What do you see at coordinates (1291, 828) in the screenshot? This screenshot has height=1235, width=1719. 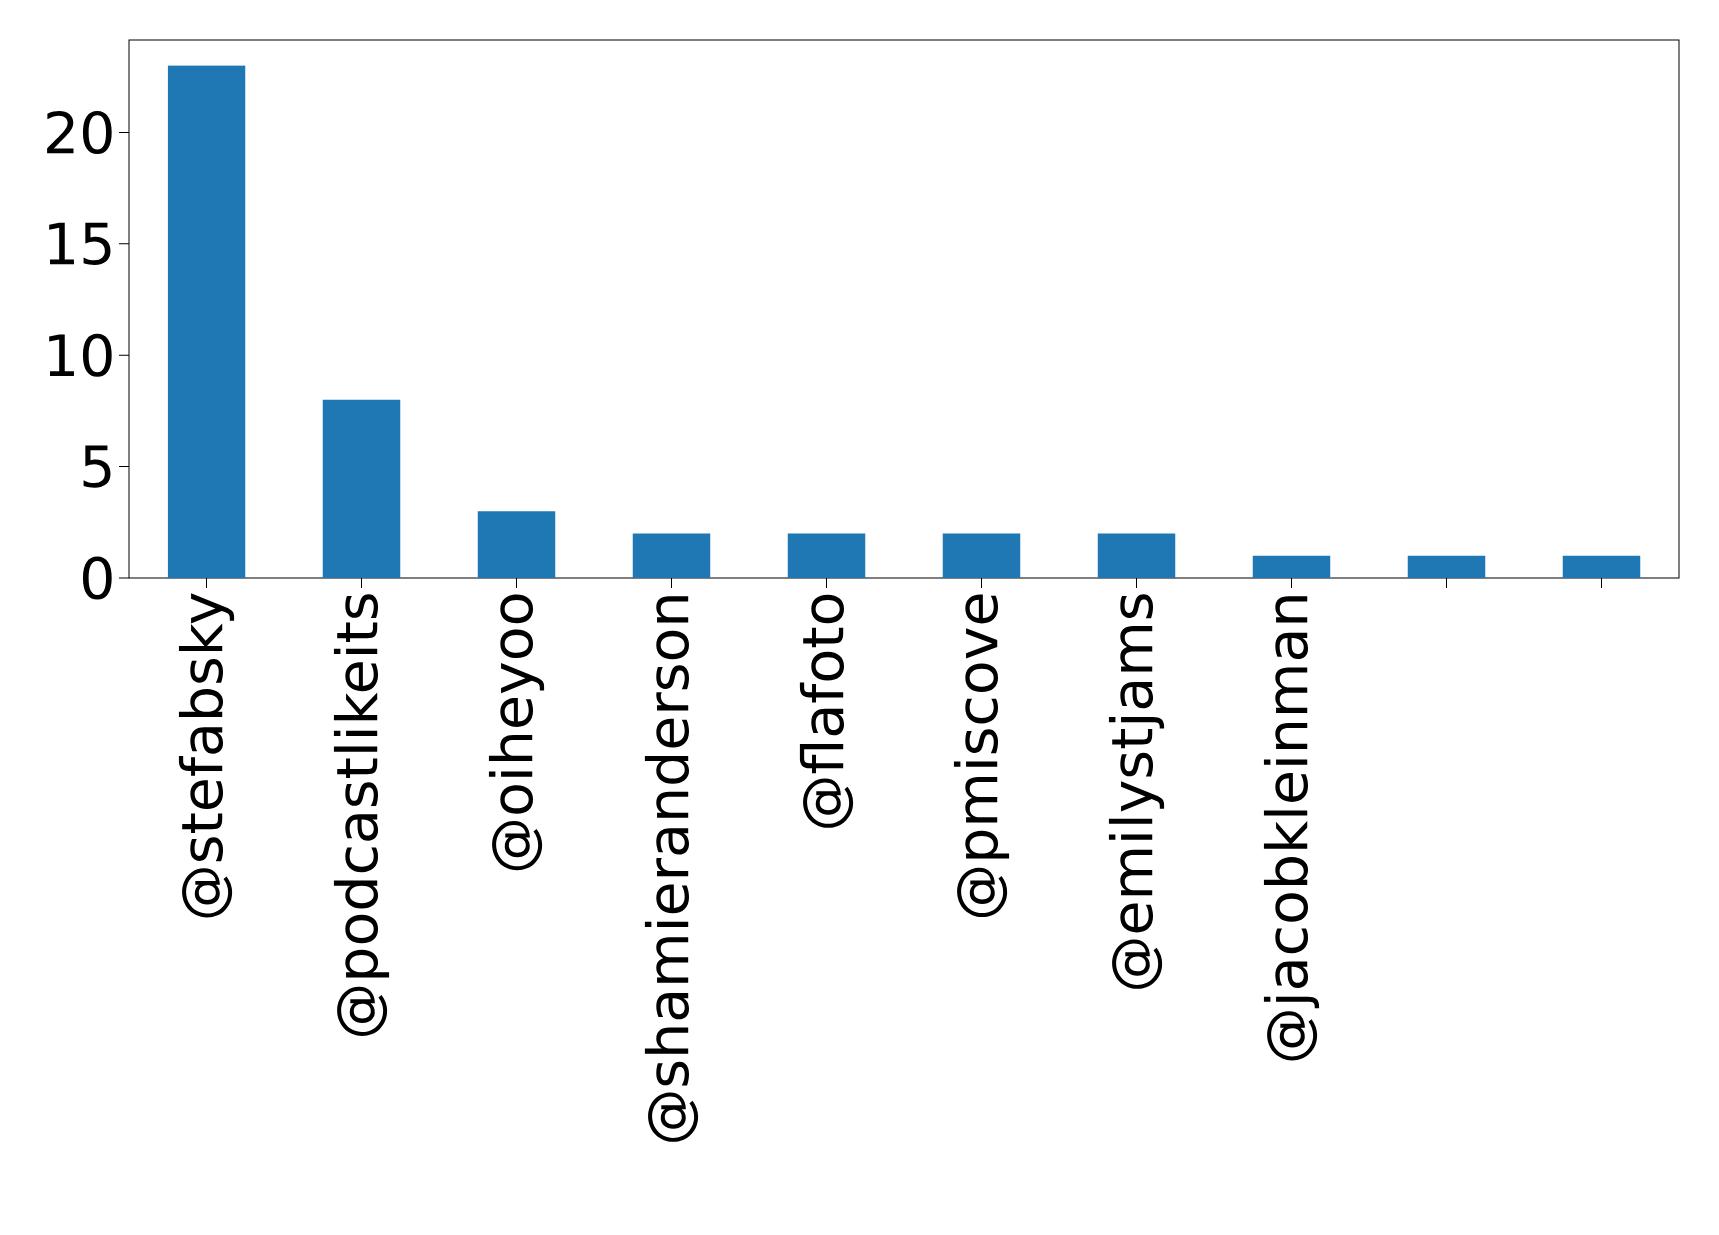 I see `x-tick-label: @jacobkleinman` at bounding box center [1291, 828].